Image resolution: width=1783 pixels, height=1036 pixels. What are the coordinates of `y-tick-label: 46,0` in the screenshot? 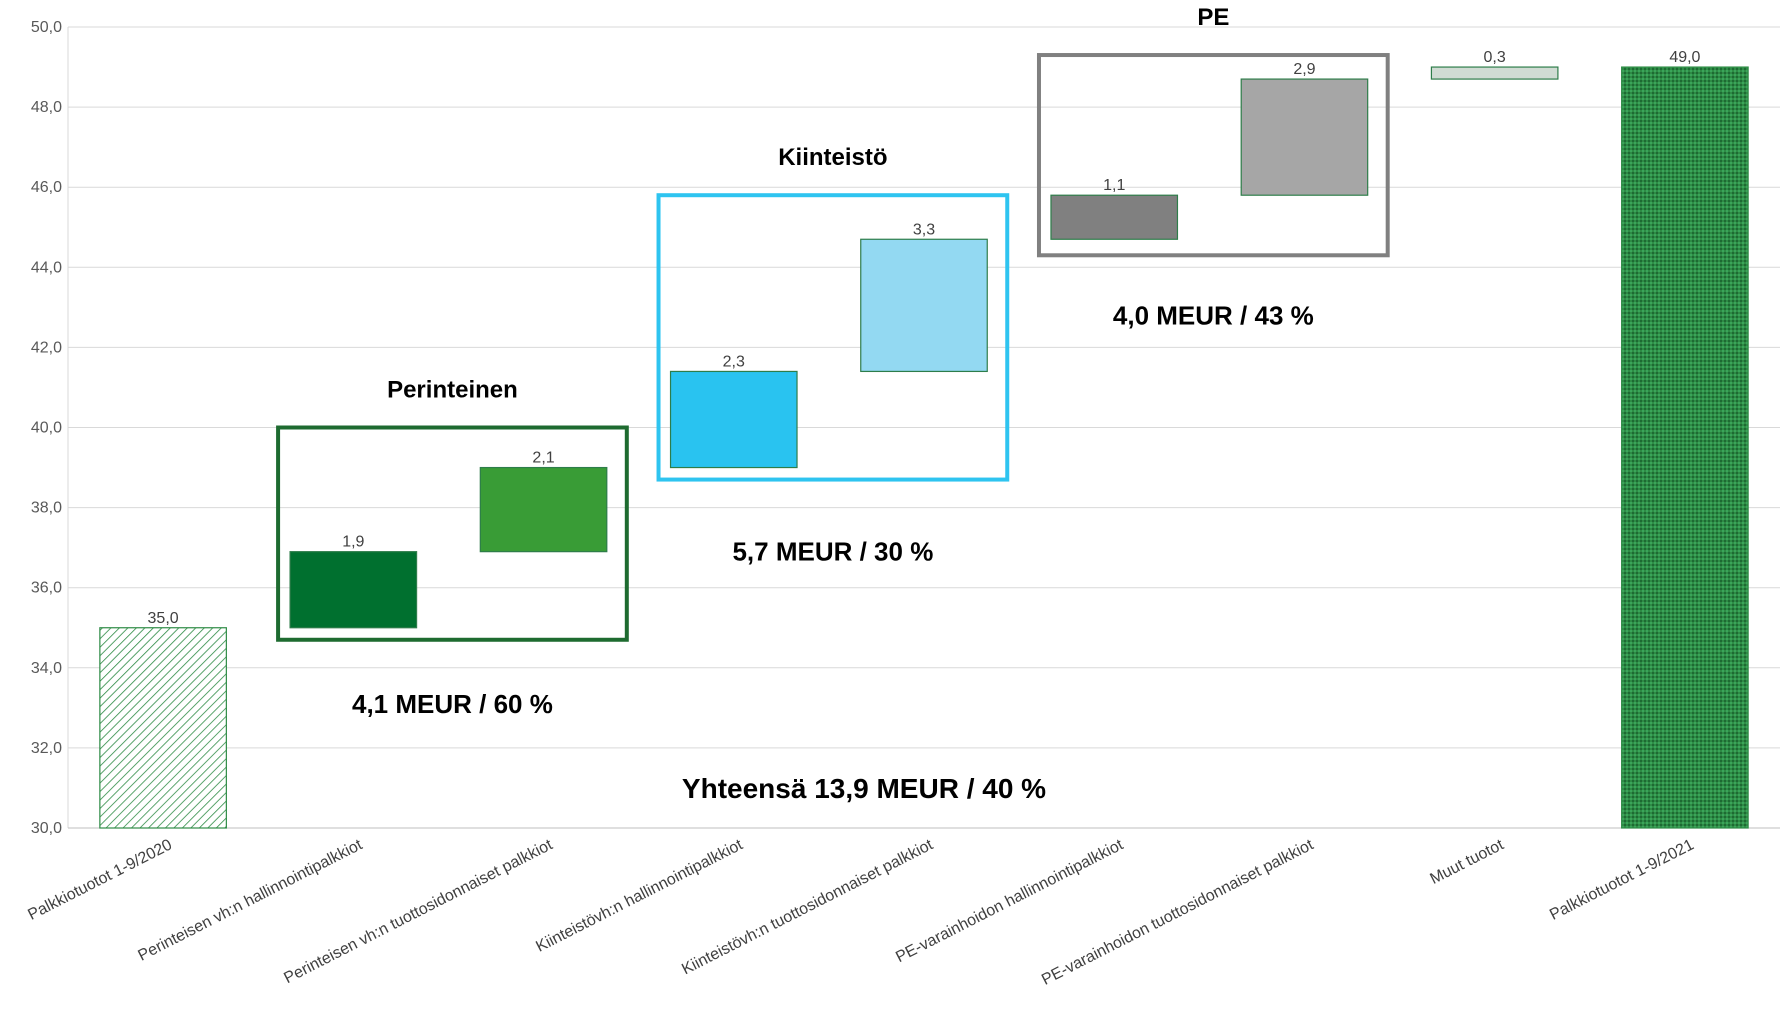 It's located at (46, 187).